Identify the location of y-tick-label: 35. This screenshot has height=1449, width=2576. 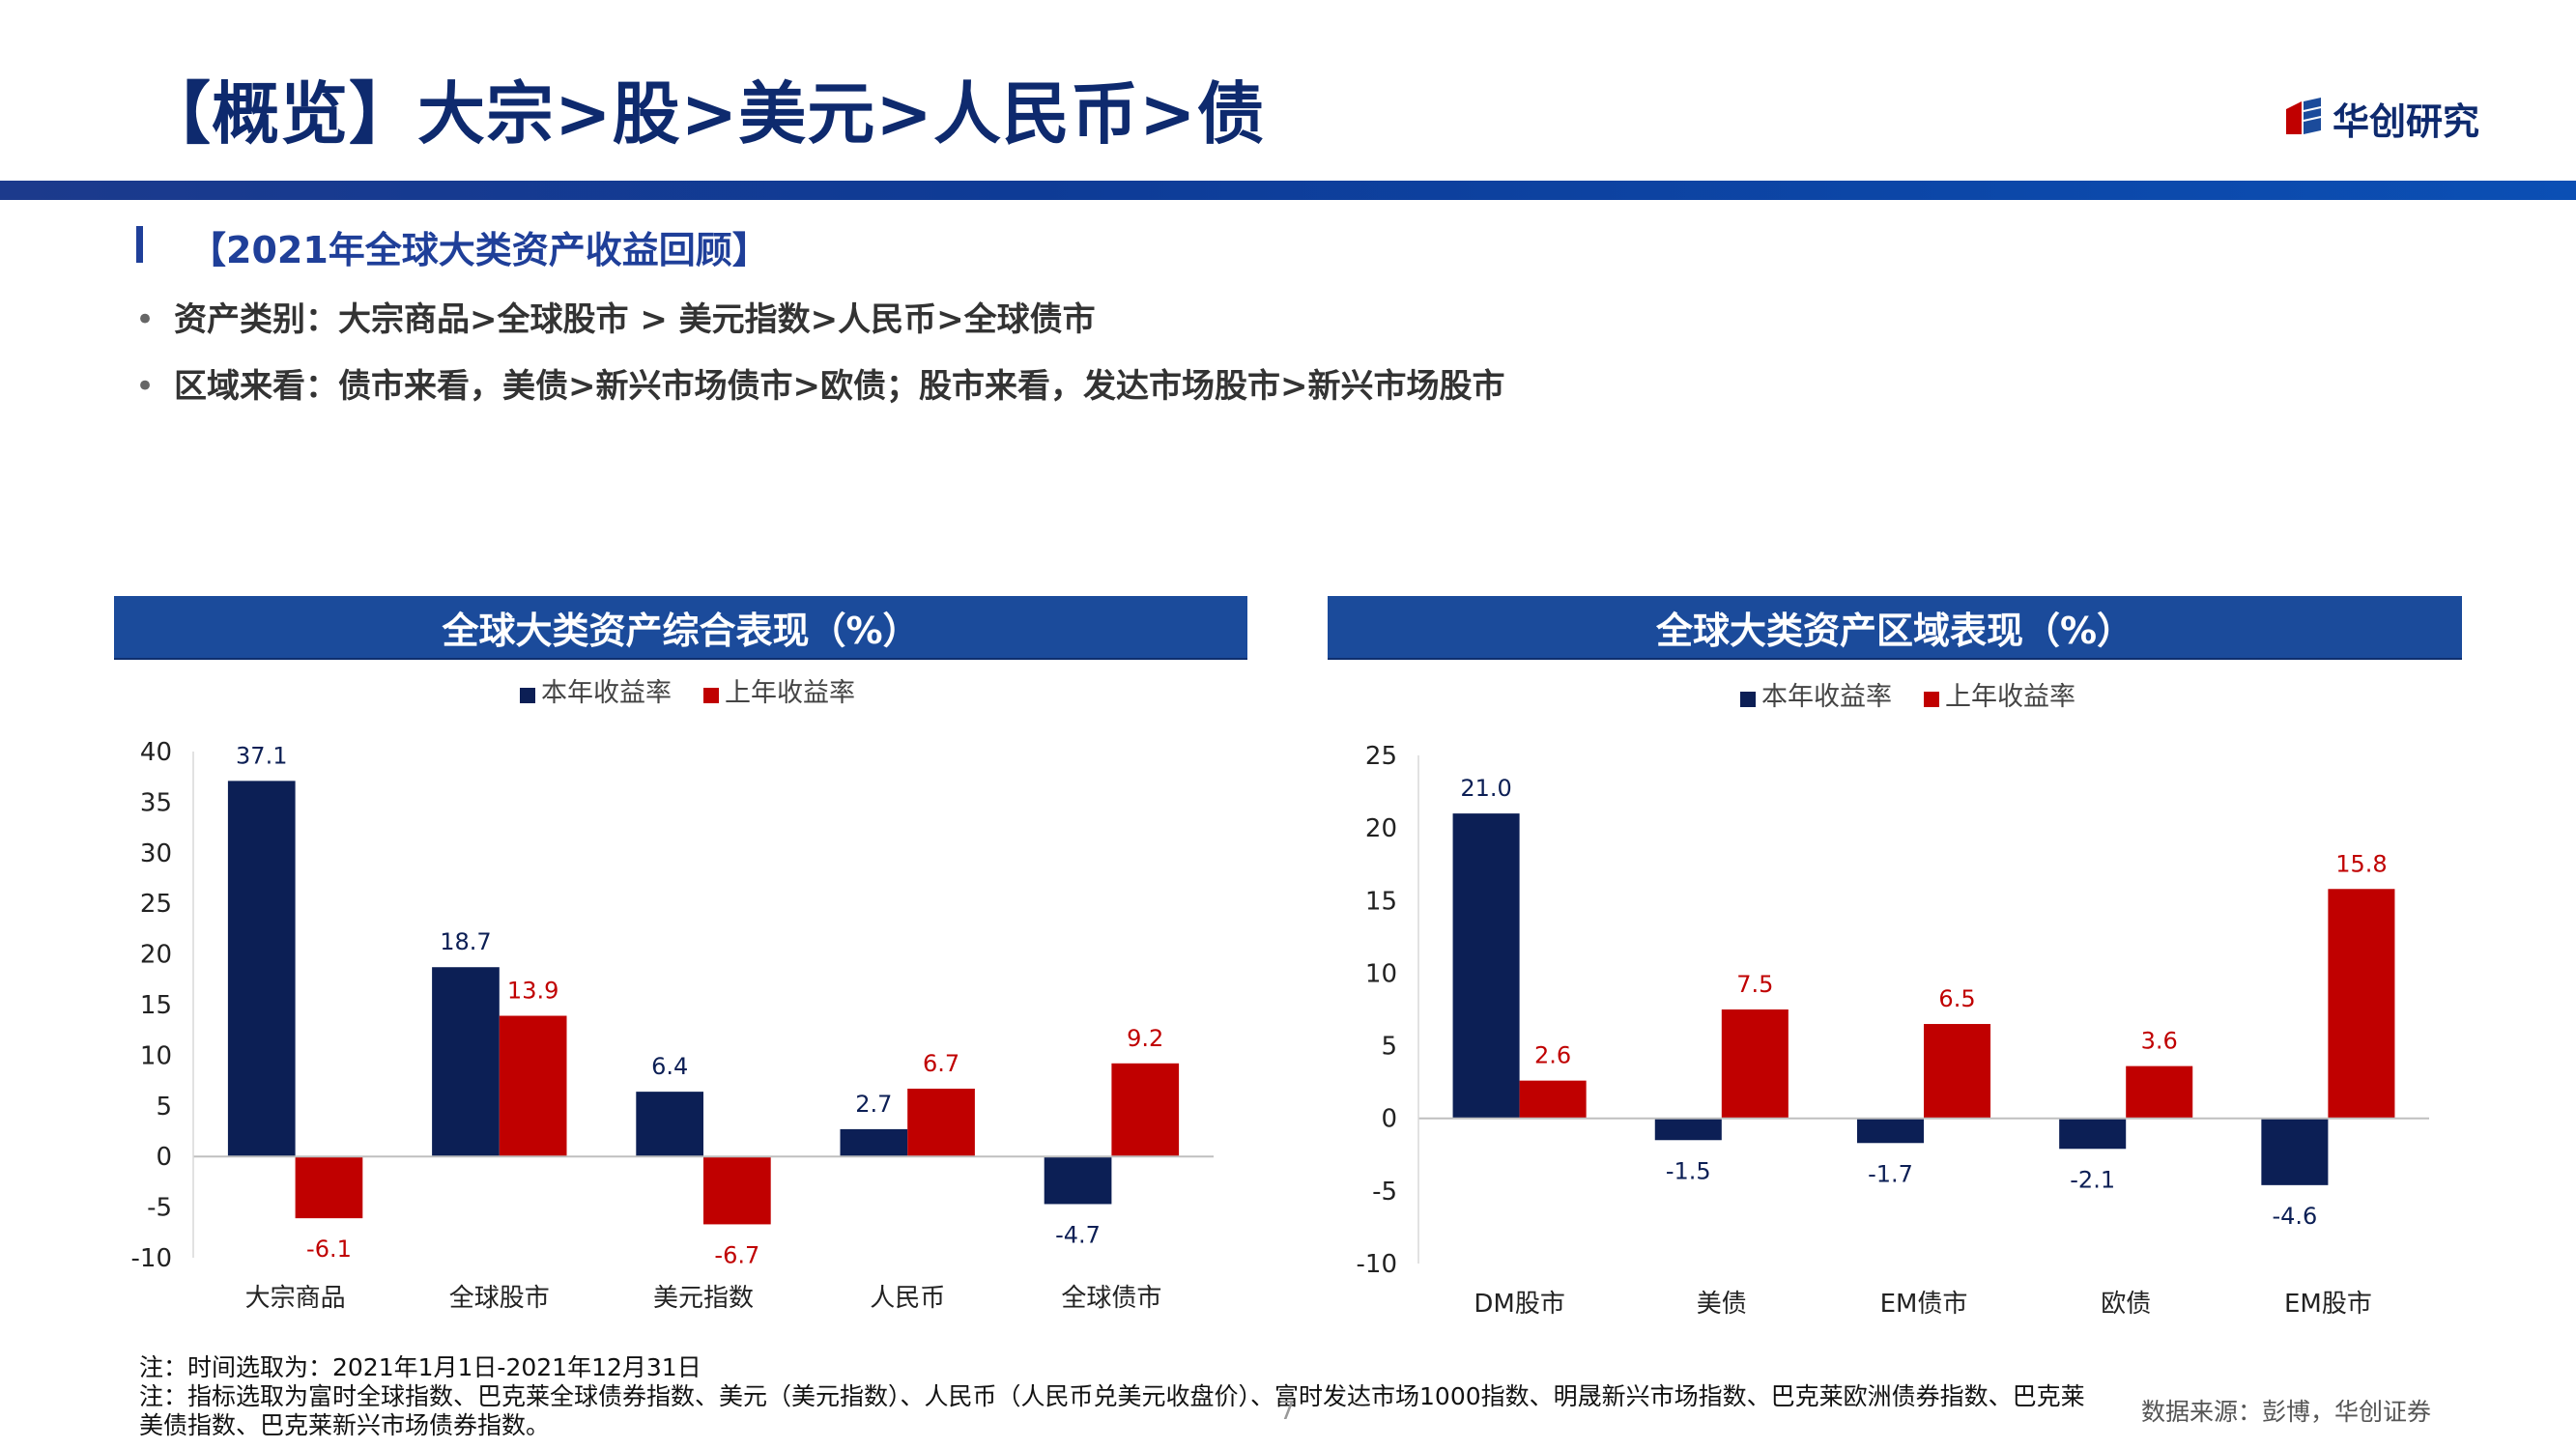
(156, 802).